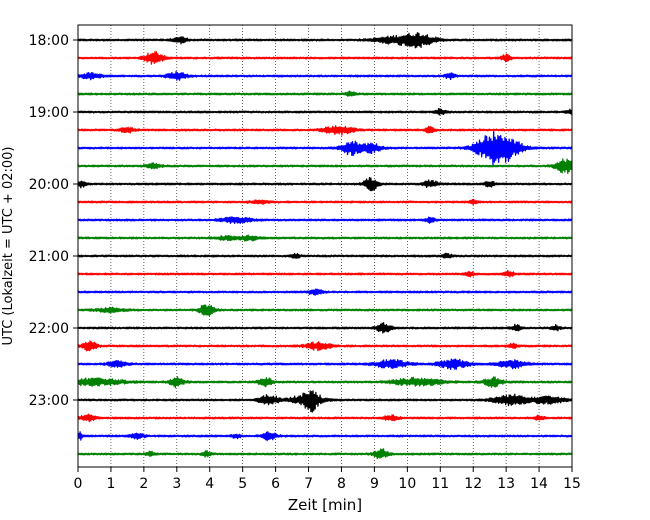 This screenshot has height=520, width=650. What do you see at coordinates (78, 484) in the screenshot?
I see `x-tick-label: 0` at bounding box center [78, 484].